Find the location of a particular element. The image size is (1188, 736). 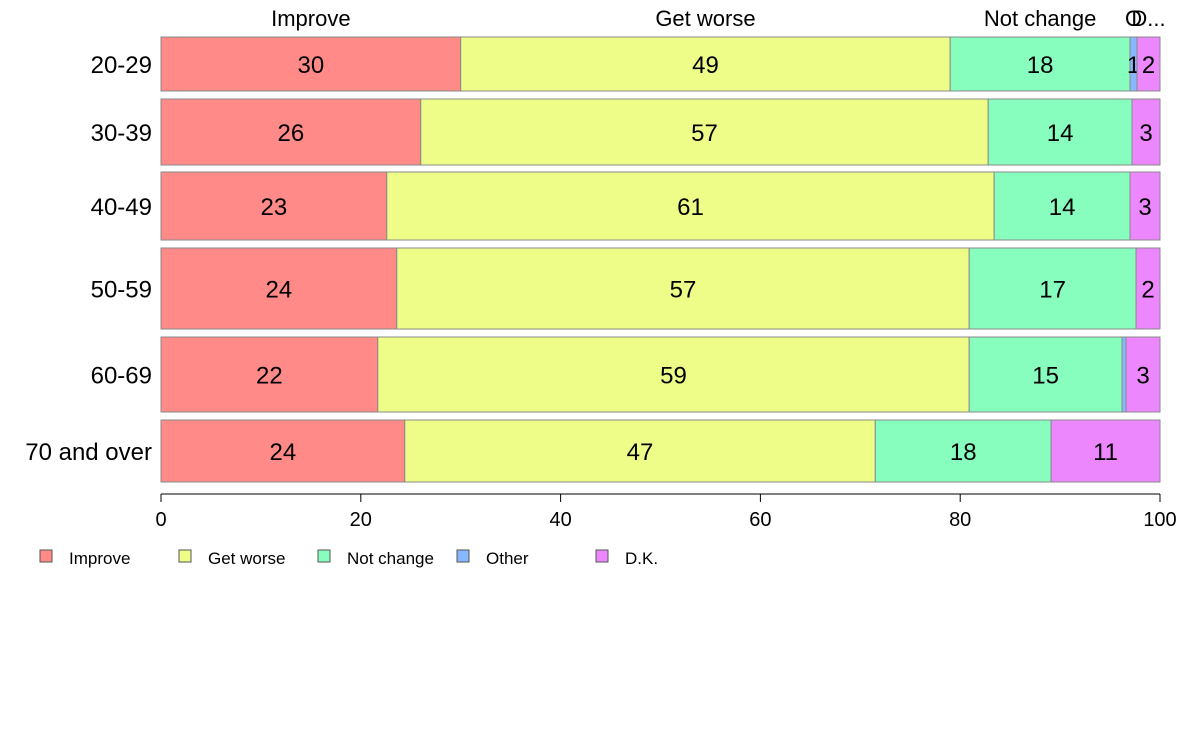

legend-swatch-not-change is located at coordinates (324, 556).